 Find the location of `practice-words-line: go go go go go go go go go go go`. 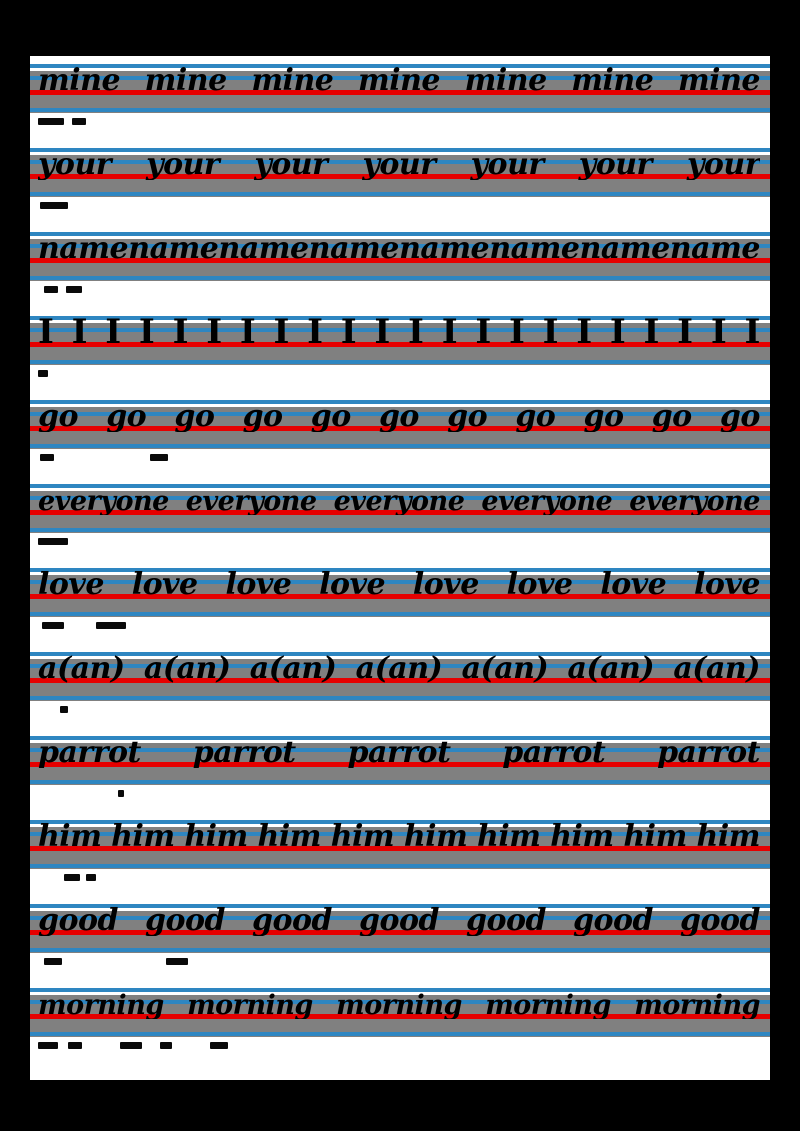

practice-words-line: go go go go go go go go go go go is located at coordinates (399, 417).